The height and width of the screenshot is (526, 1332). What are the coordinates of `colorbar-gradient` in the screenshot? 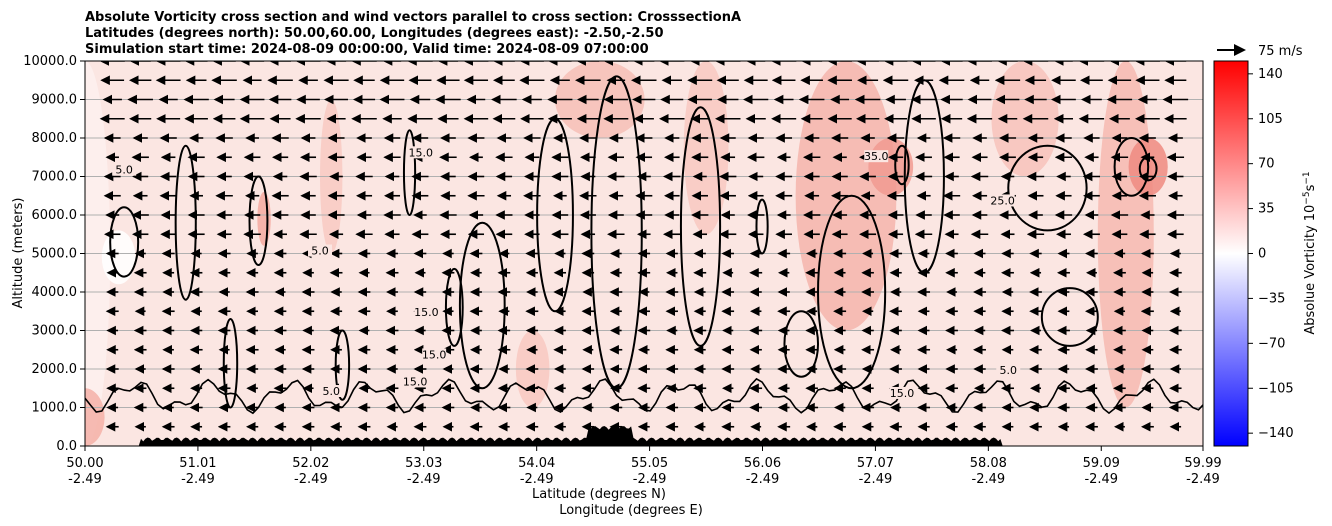 It's located at (1231, 253).